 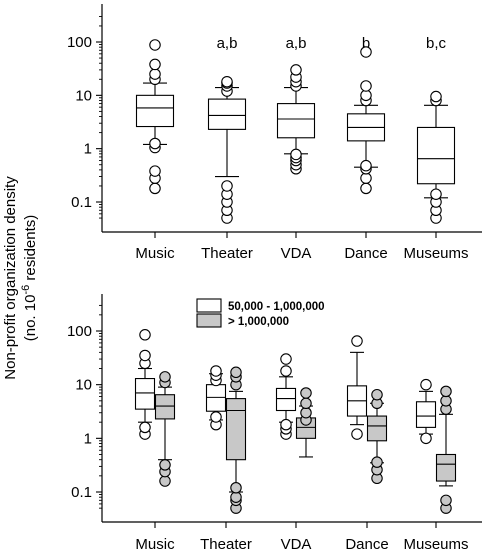 I want to click on y-axis-label: Non-profit organization density, so click(x=10, y=278).